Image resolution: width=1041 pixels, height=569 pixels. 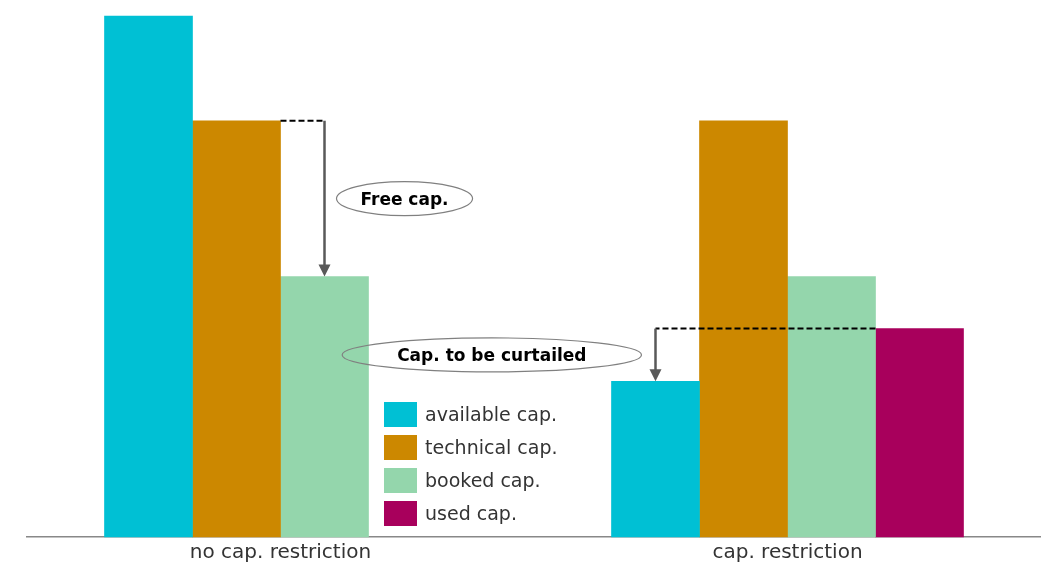 What do you see at coordinates (404, 198) in the screenshot?
I see `annotation: Free cap.` at bounding box center [404, 198].